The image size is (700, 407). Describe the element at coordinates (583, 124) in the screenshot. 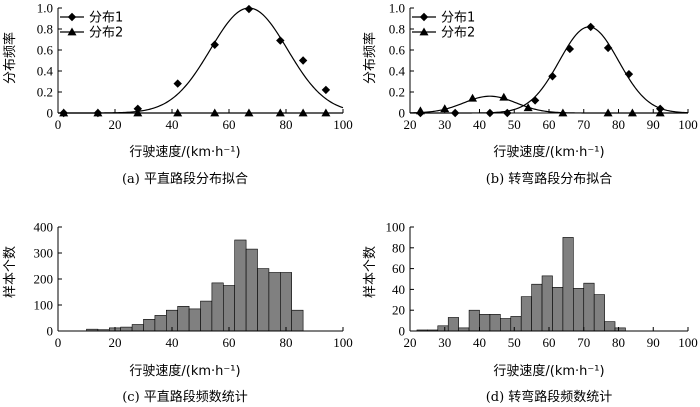

I see `x-tick-label: 70` at that location.